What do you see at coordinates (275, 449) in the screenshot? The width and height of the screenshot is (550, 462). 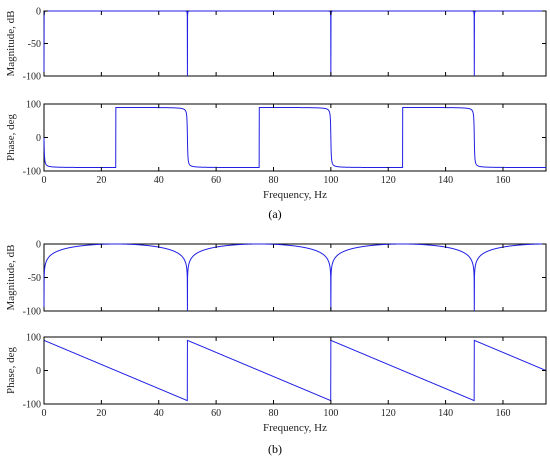 I see `panel-caption-b: (b)` at bounding box center [275, 449].